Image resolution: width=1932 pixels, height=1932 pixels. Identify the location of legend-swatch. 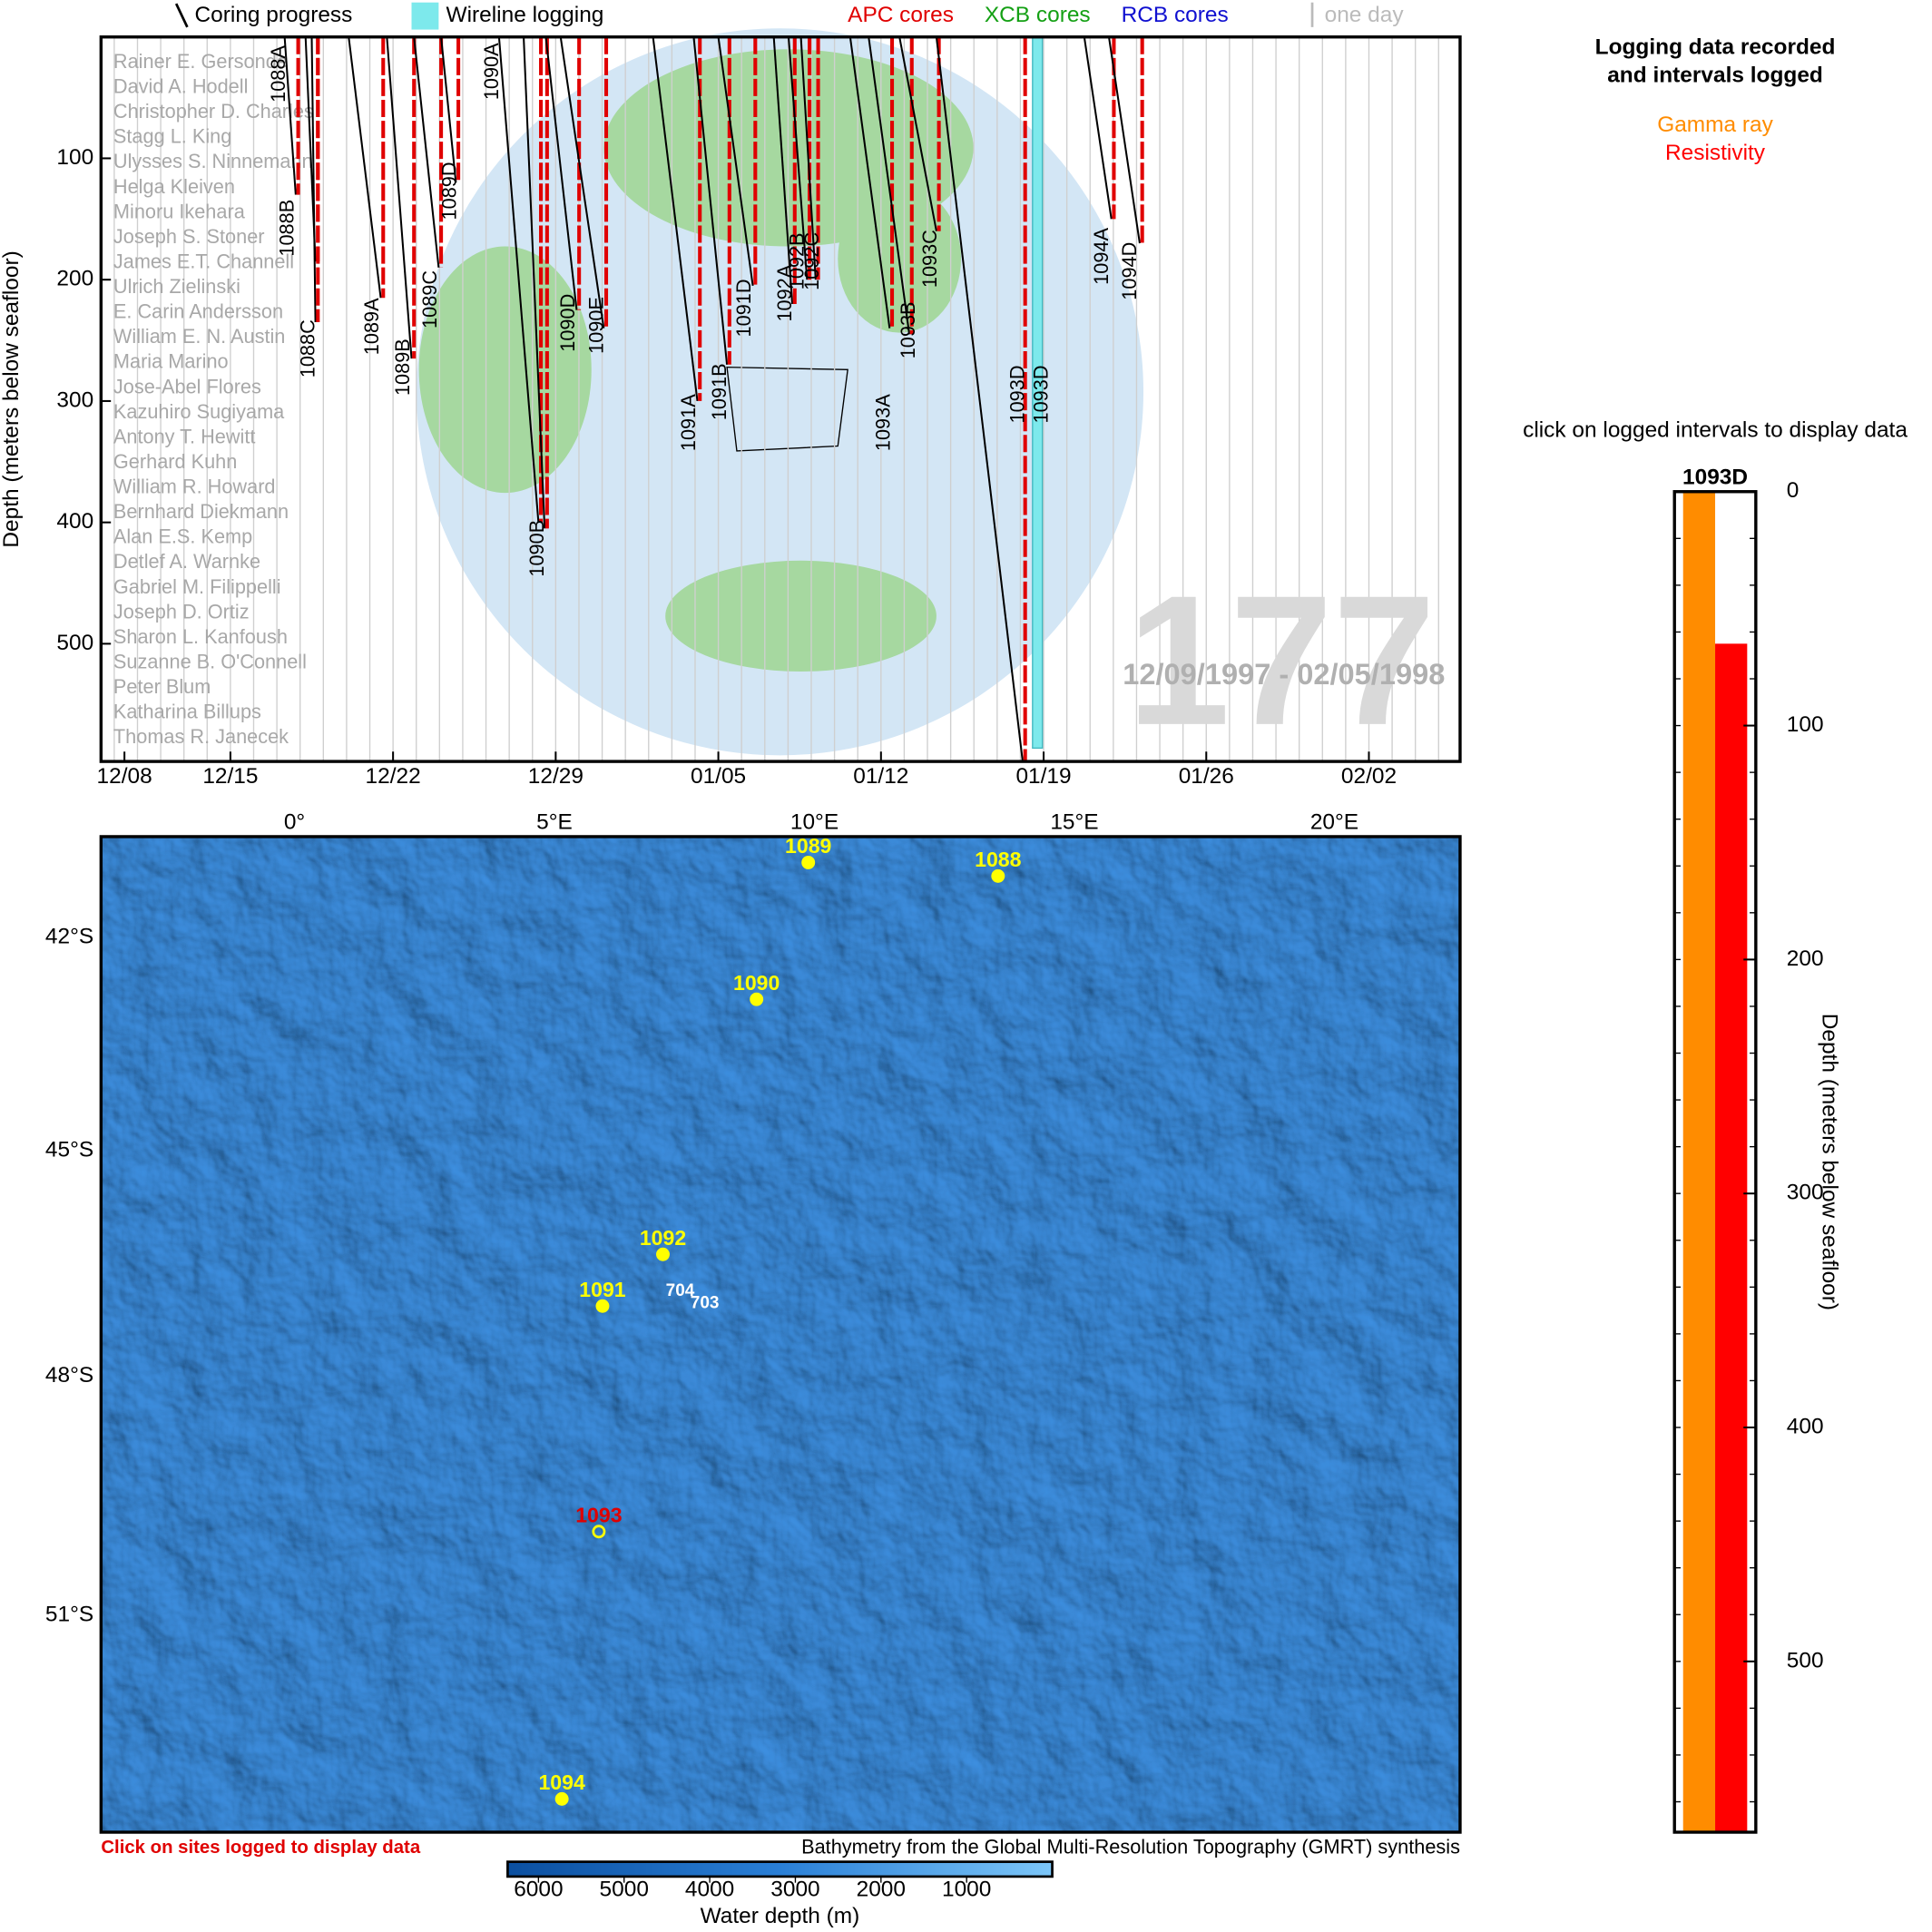
(425, 16).